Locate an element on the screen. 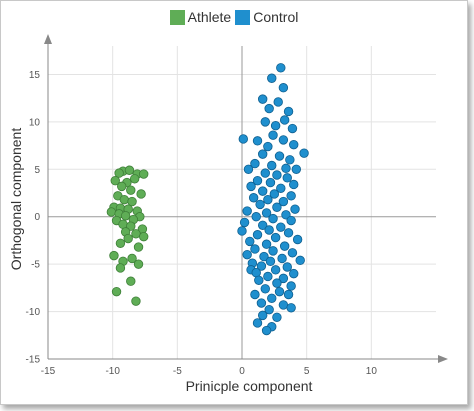 Image resolution: width=474 pixels, height=411 pixels. x-tick-label: 0 is located at coordinates (242, 371).